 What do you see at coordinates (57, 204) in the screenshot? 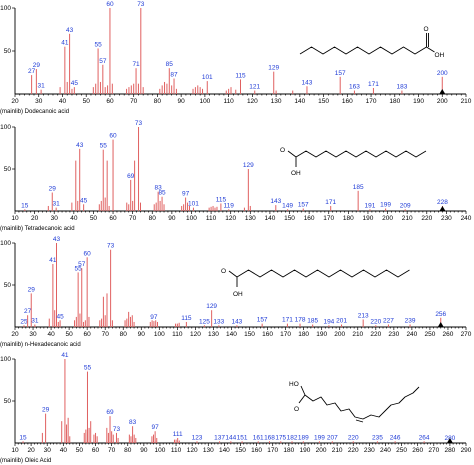
I see `peak-label: 31` at bounding box center [57, 204].